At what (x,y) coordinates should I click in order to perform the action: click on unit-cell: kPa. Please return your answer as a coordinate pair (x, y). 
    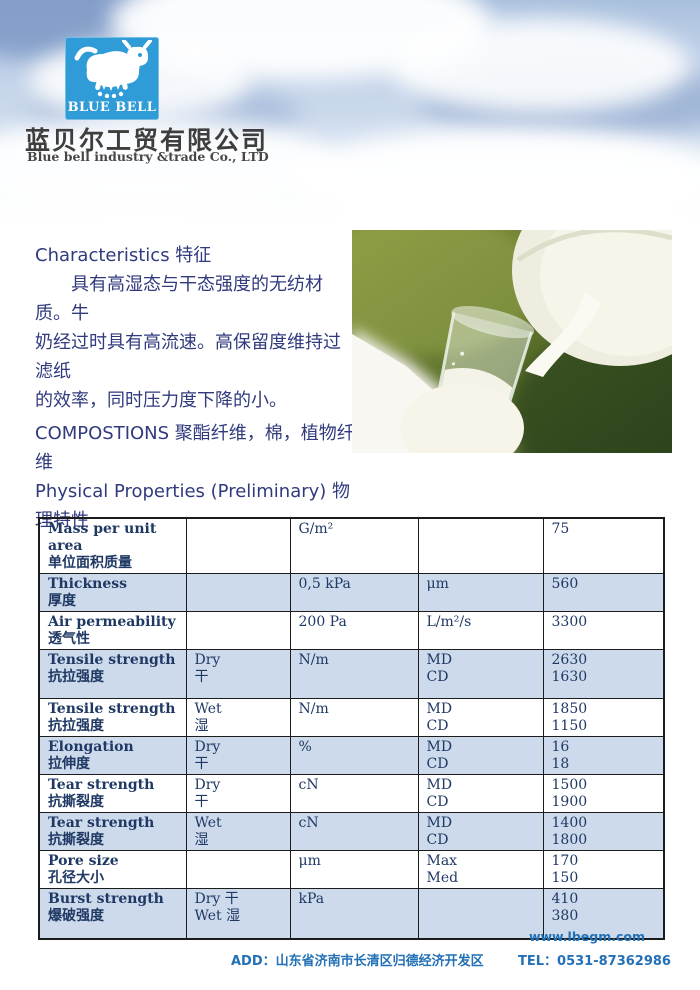
    Looking at the image, I should click on (354, 913).